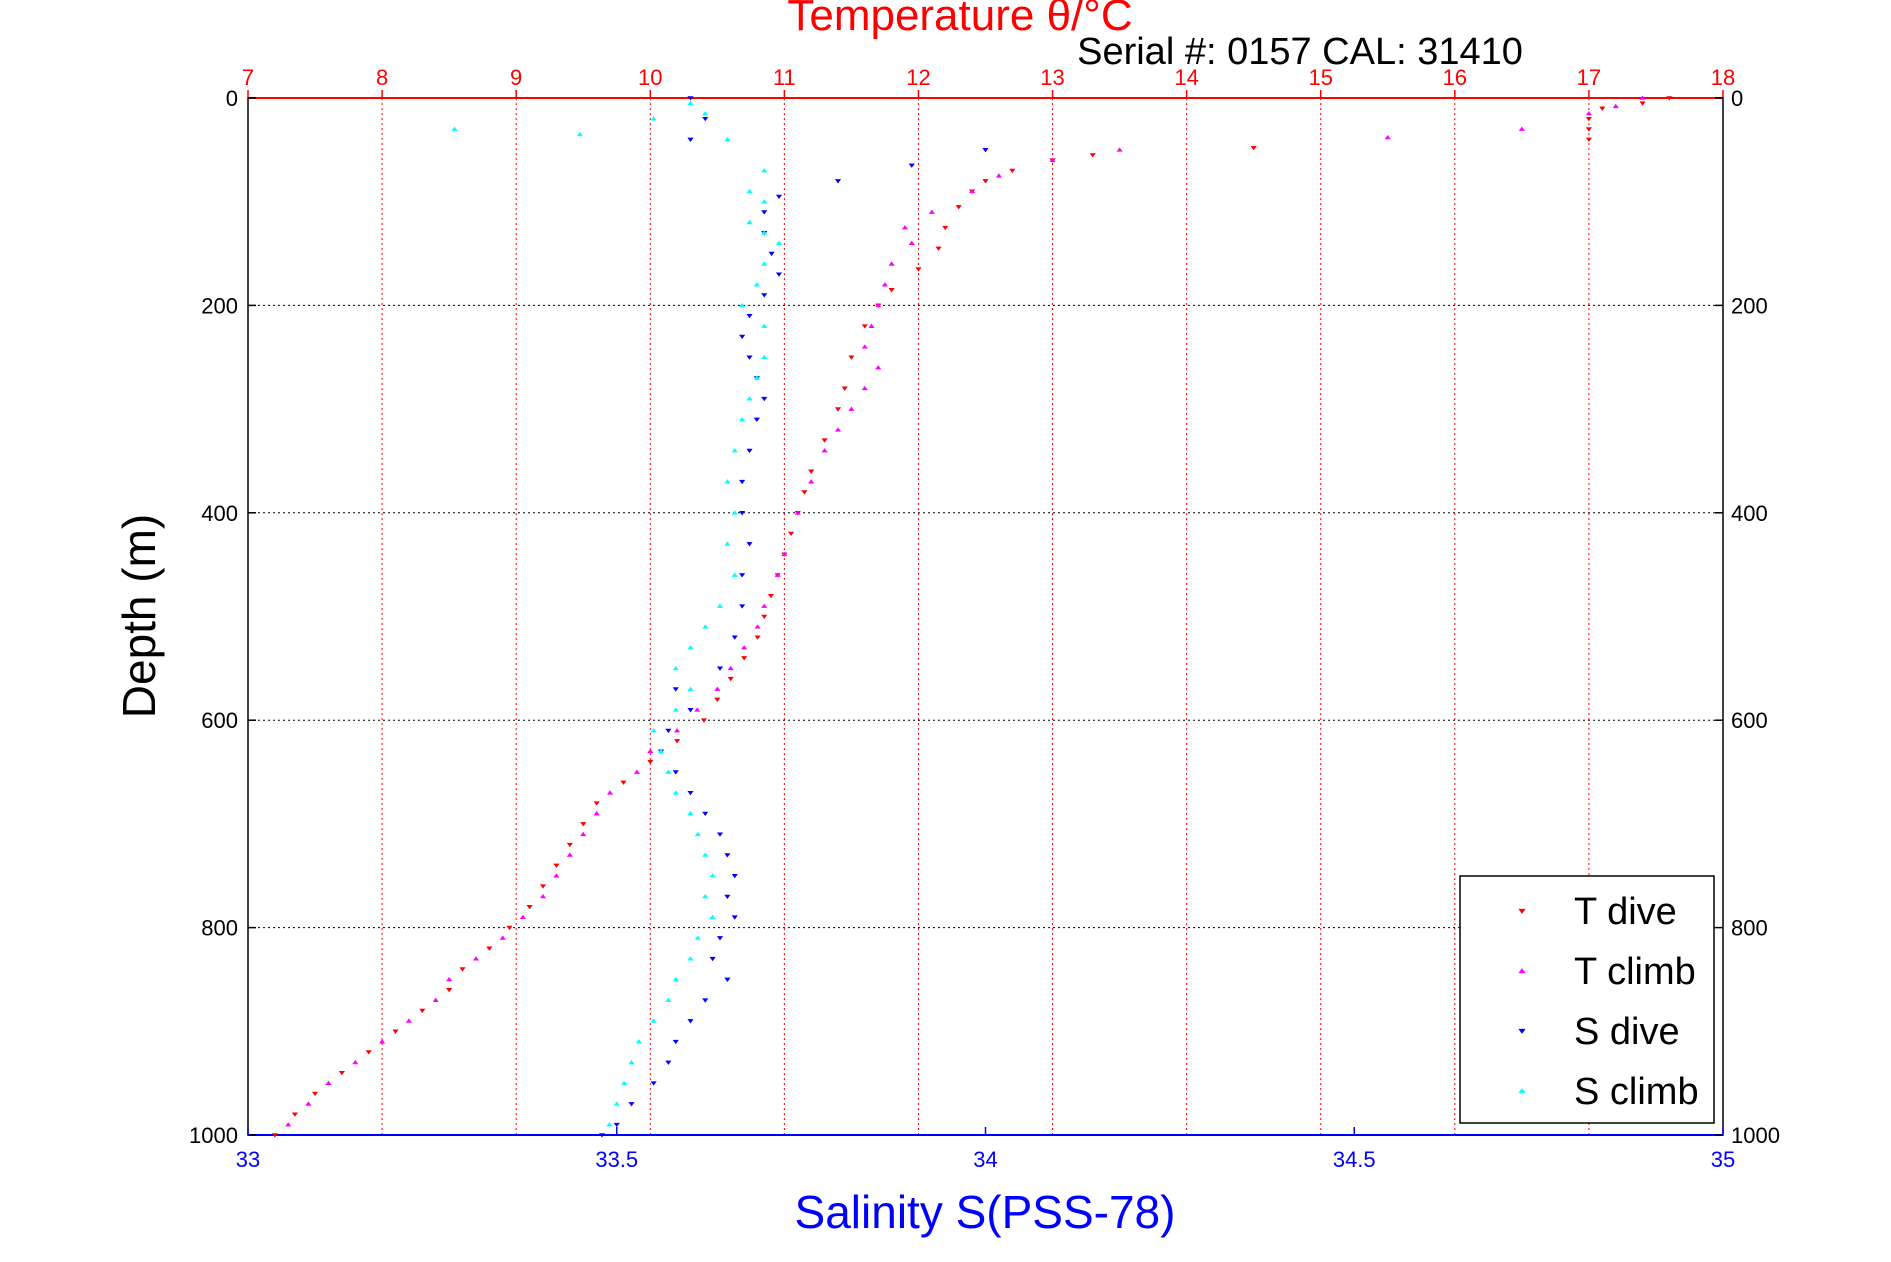 The height and width of the screenshot is (1262, 1891). I want to click on depth-tick-label-right: 200, so click(1749, 305).